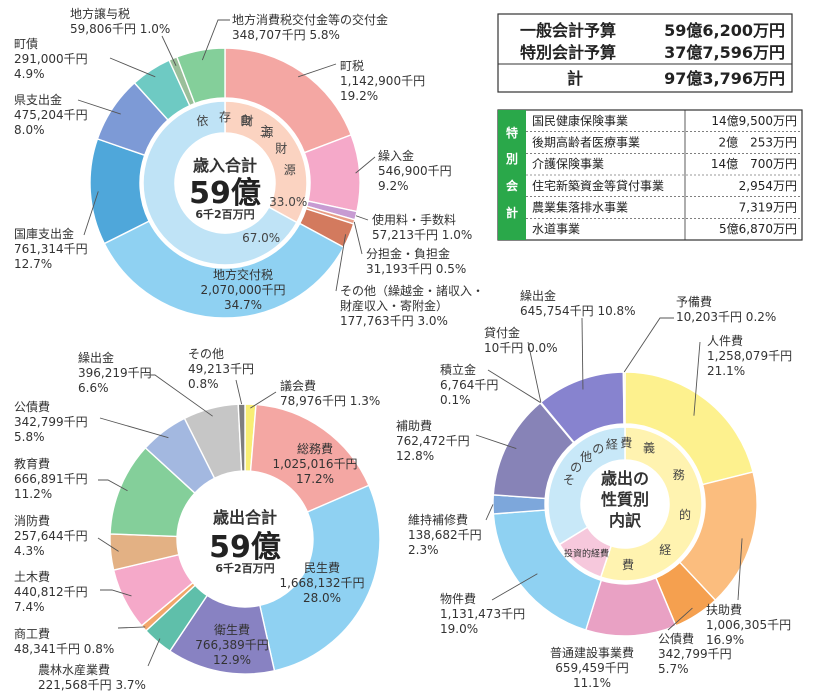  I want to click on slice-label: 59,806千円 1.0%, so click(120, 29).